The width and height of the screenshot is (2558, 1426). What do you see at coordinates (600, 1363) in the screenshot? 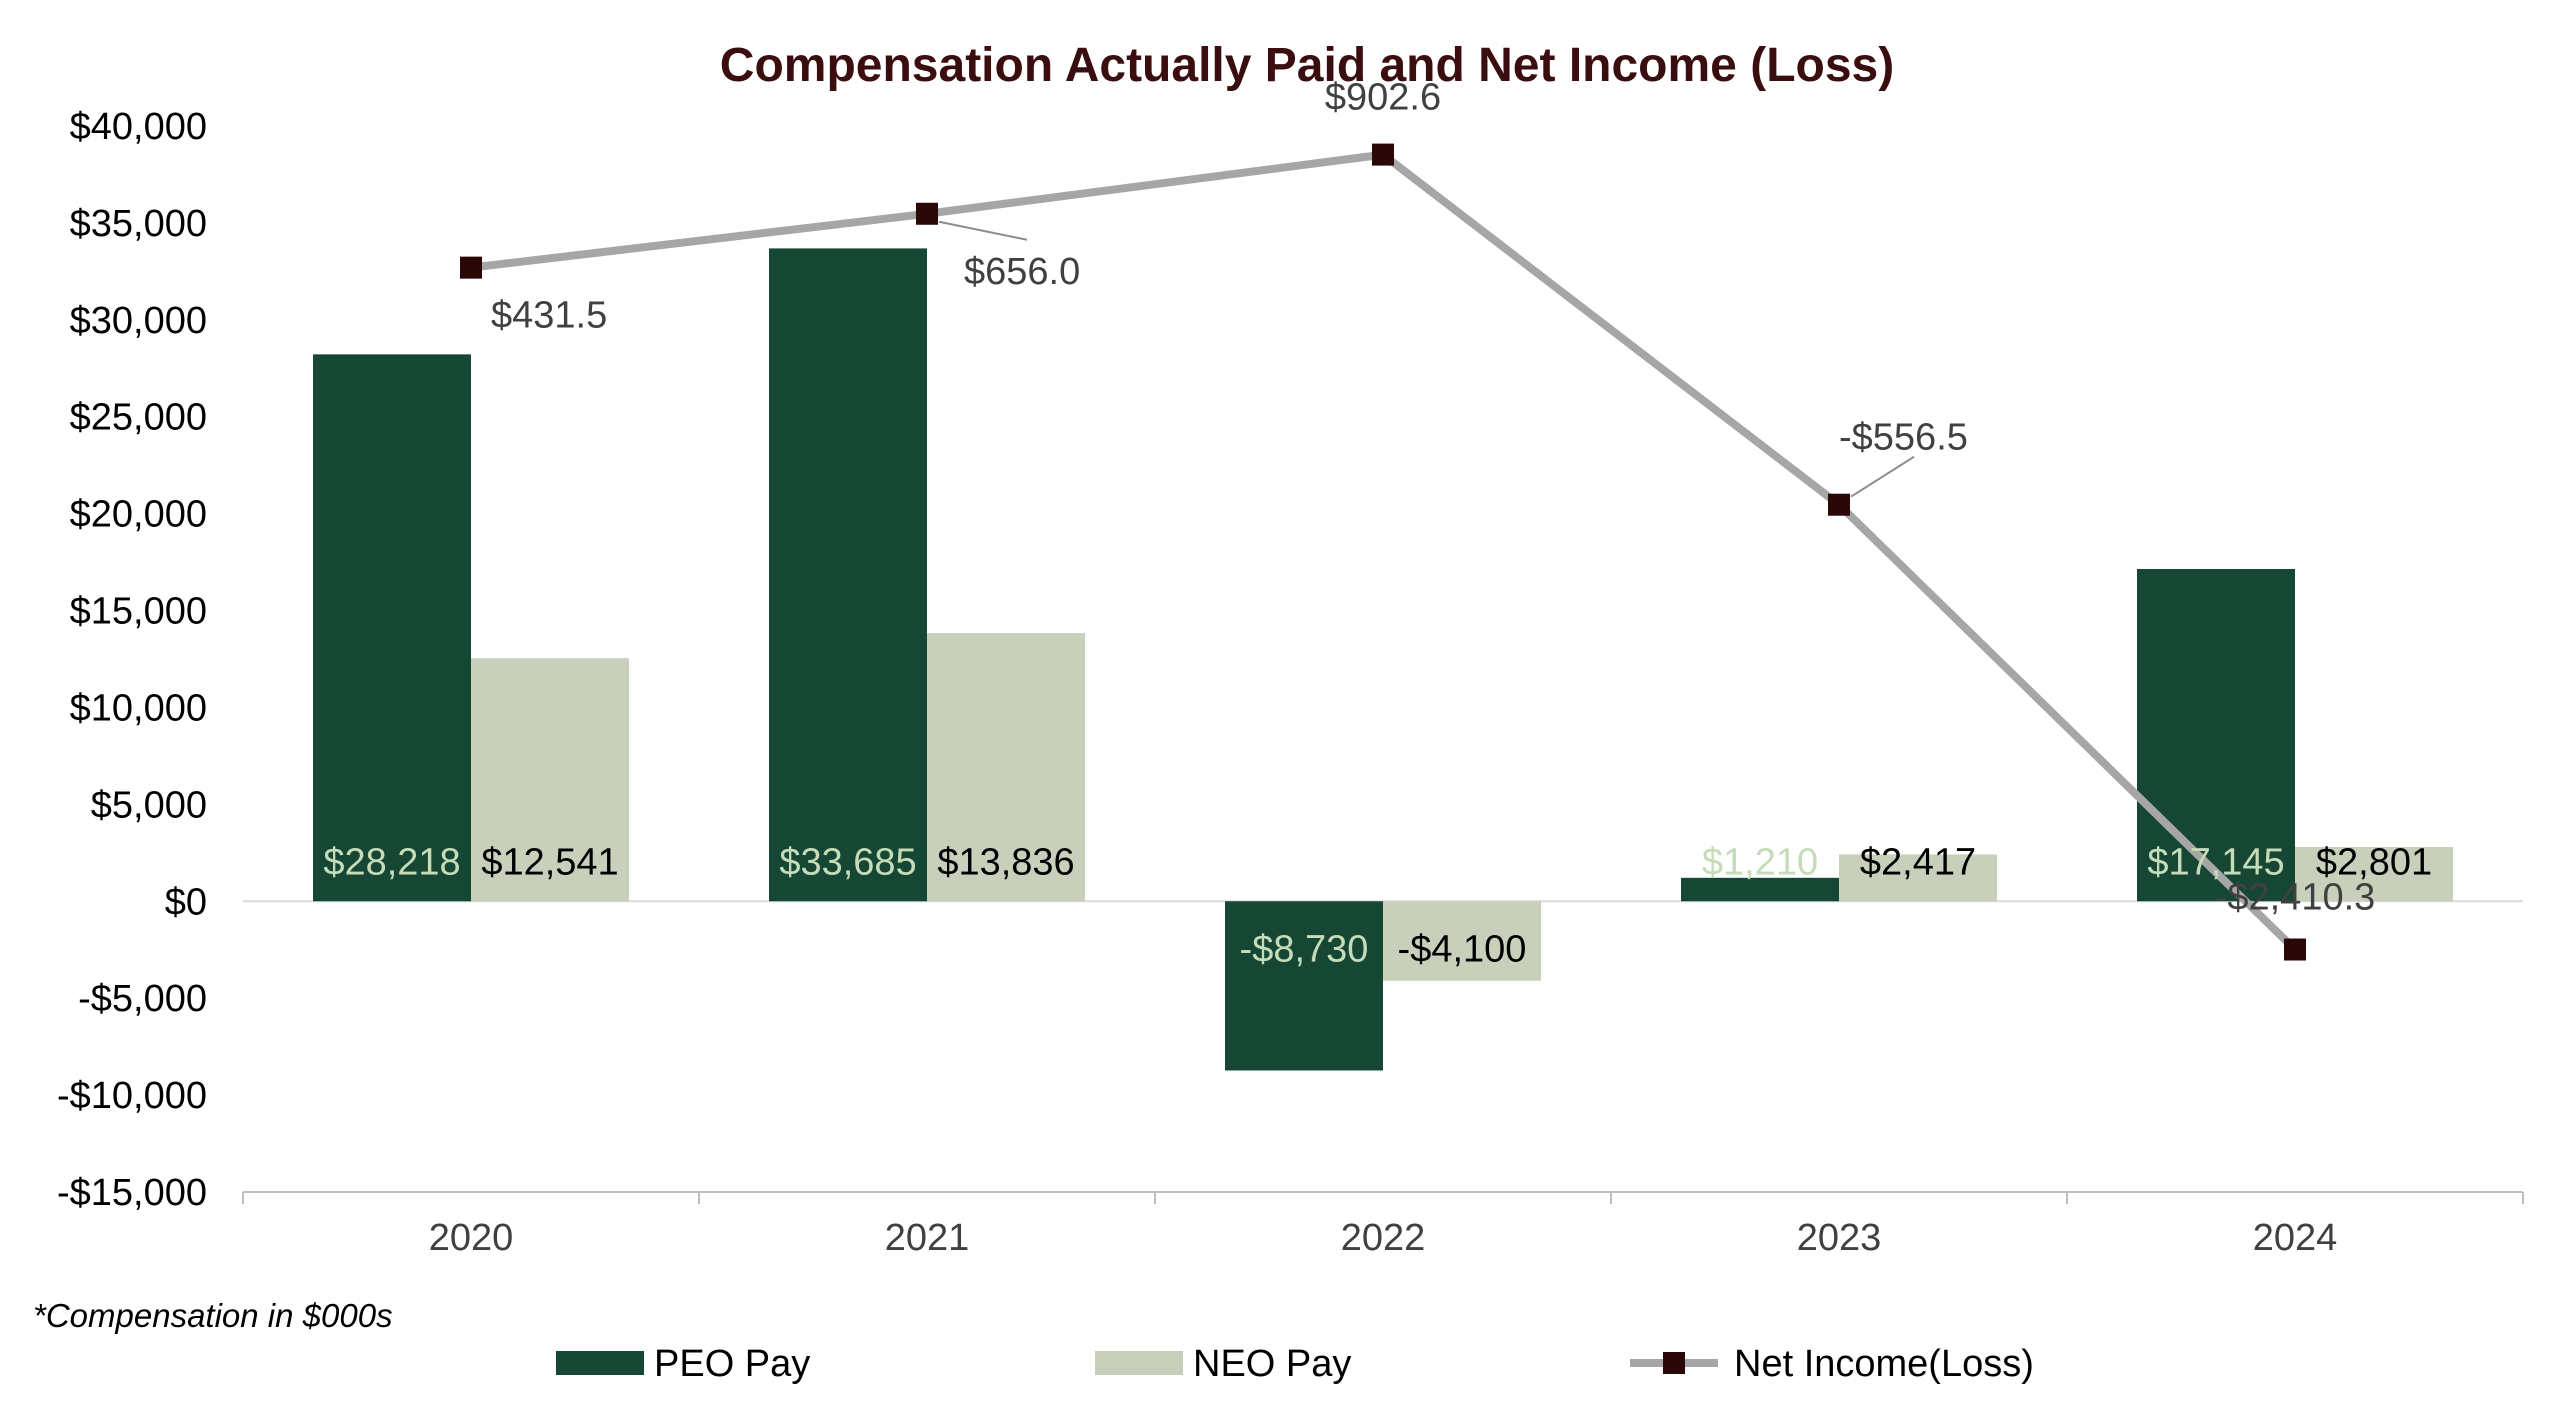
I see `legend-peo-pay-swatch` at bounding box center [600, 1363].